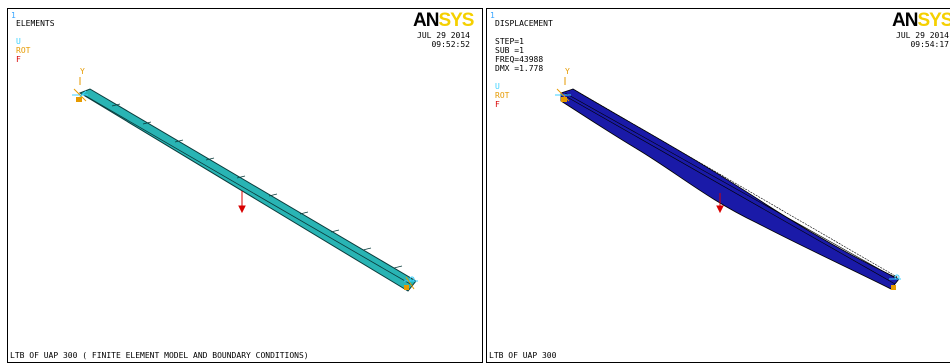 This screenshot has width=950, height=363. What do you see at coordinates (519, 59) in the screenshot?
I see `freq-label: FREQ=43988` at bounding box center [519, 59].